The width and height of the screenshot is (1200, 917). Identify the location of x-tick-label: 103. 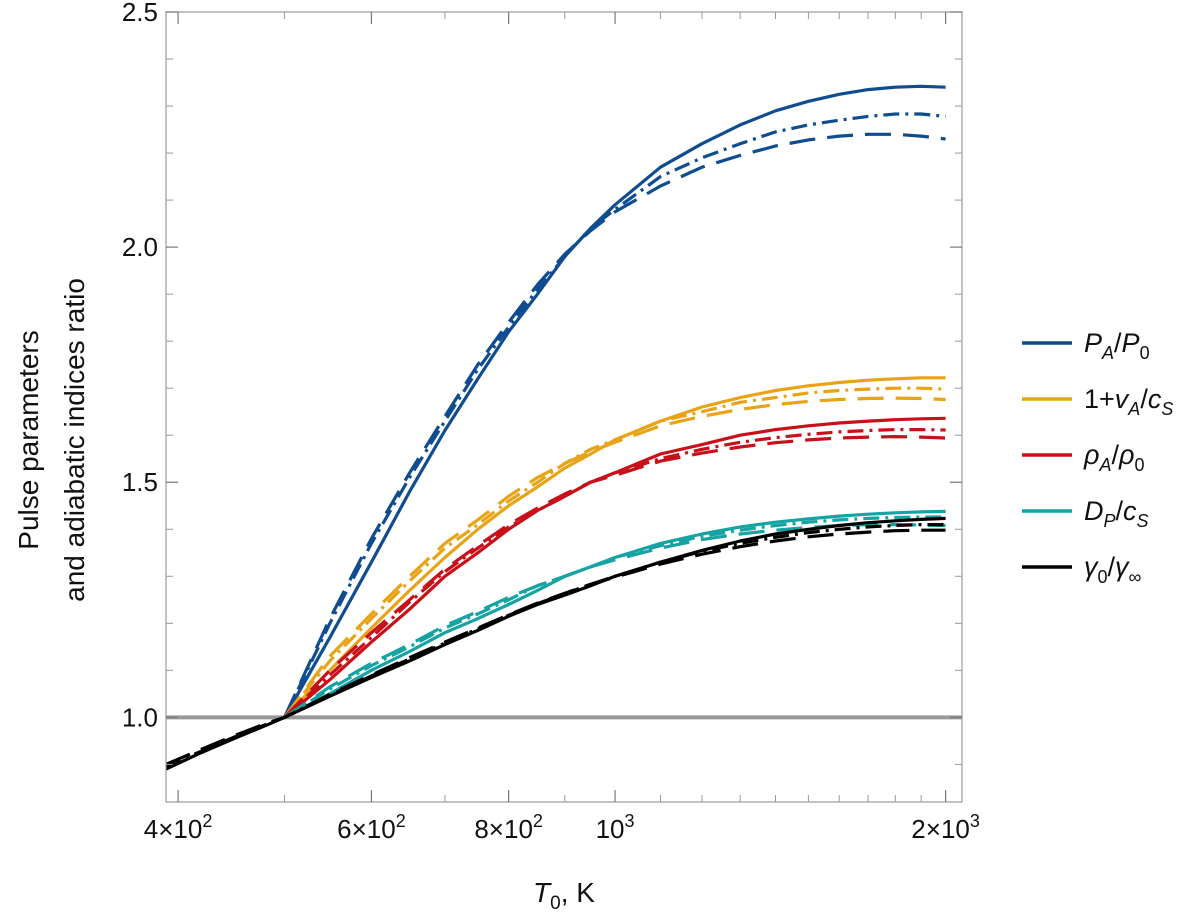
(615, 827).